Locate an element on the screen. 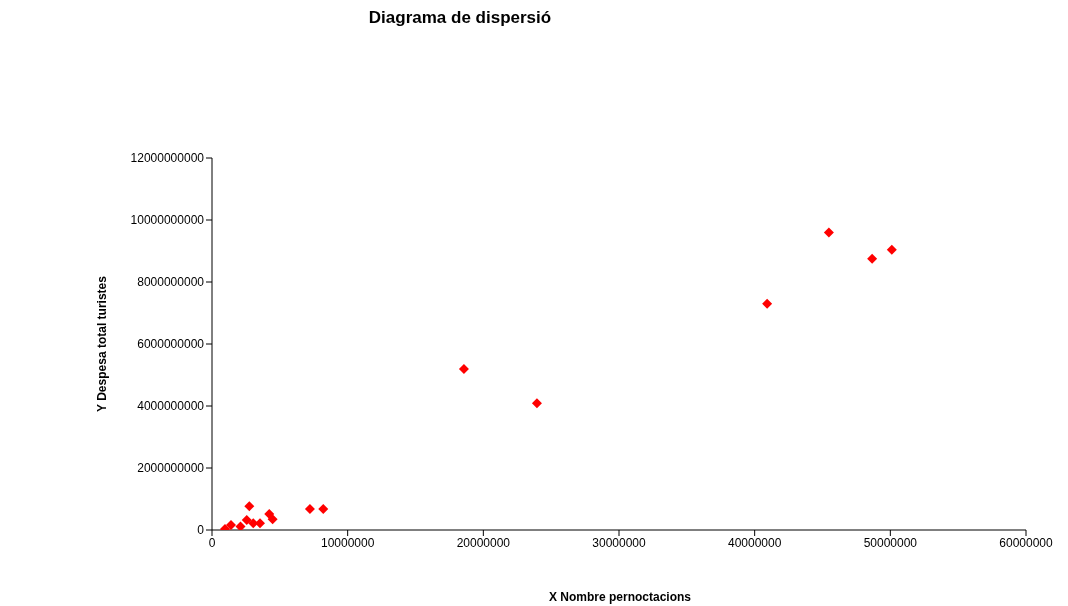  y-tick-label: 8000000000 is located at coordinates (171, 282).